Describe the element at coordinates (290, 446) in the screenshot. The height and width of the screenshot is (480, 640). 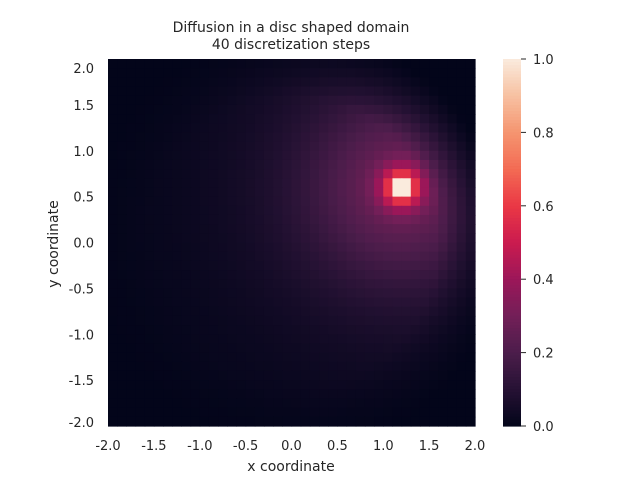
I see `x-axis-ticks: -2.0 -1.5 -1.0 -0.5 0.0 0.5 1.0 1.5 2.0` at that location.